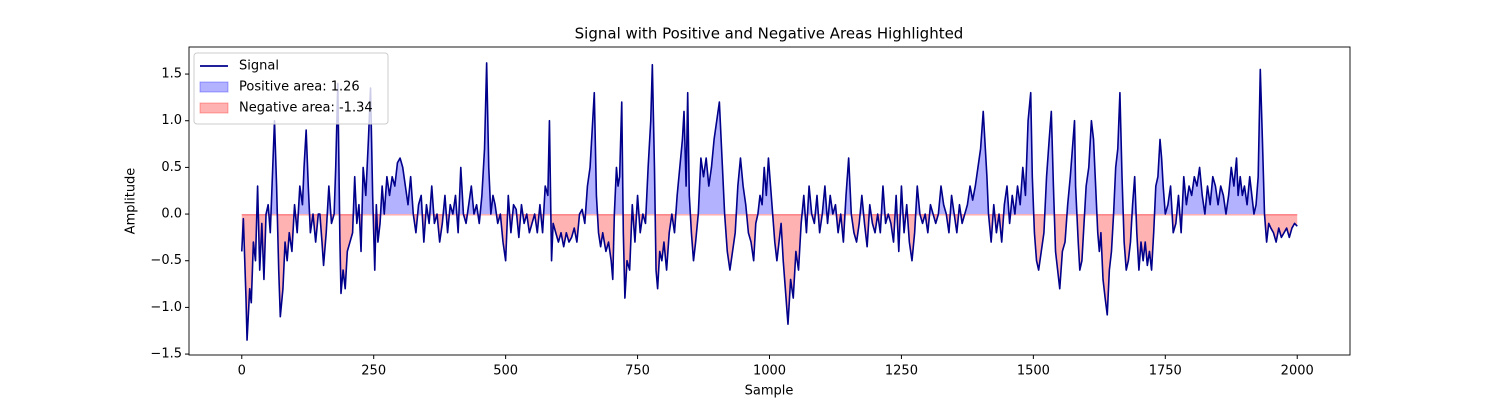  I want to click on x-tick-label: 1250, so click(901, 371).